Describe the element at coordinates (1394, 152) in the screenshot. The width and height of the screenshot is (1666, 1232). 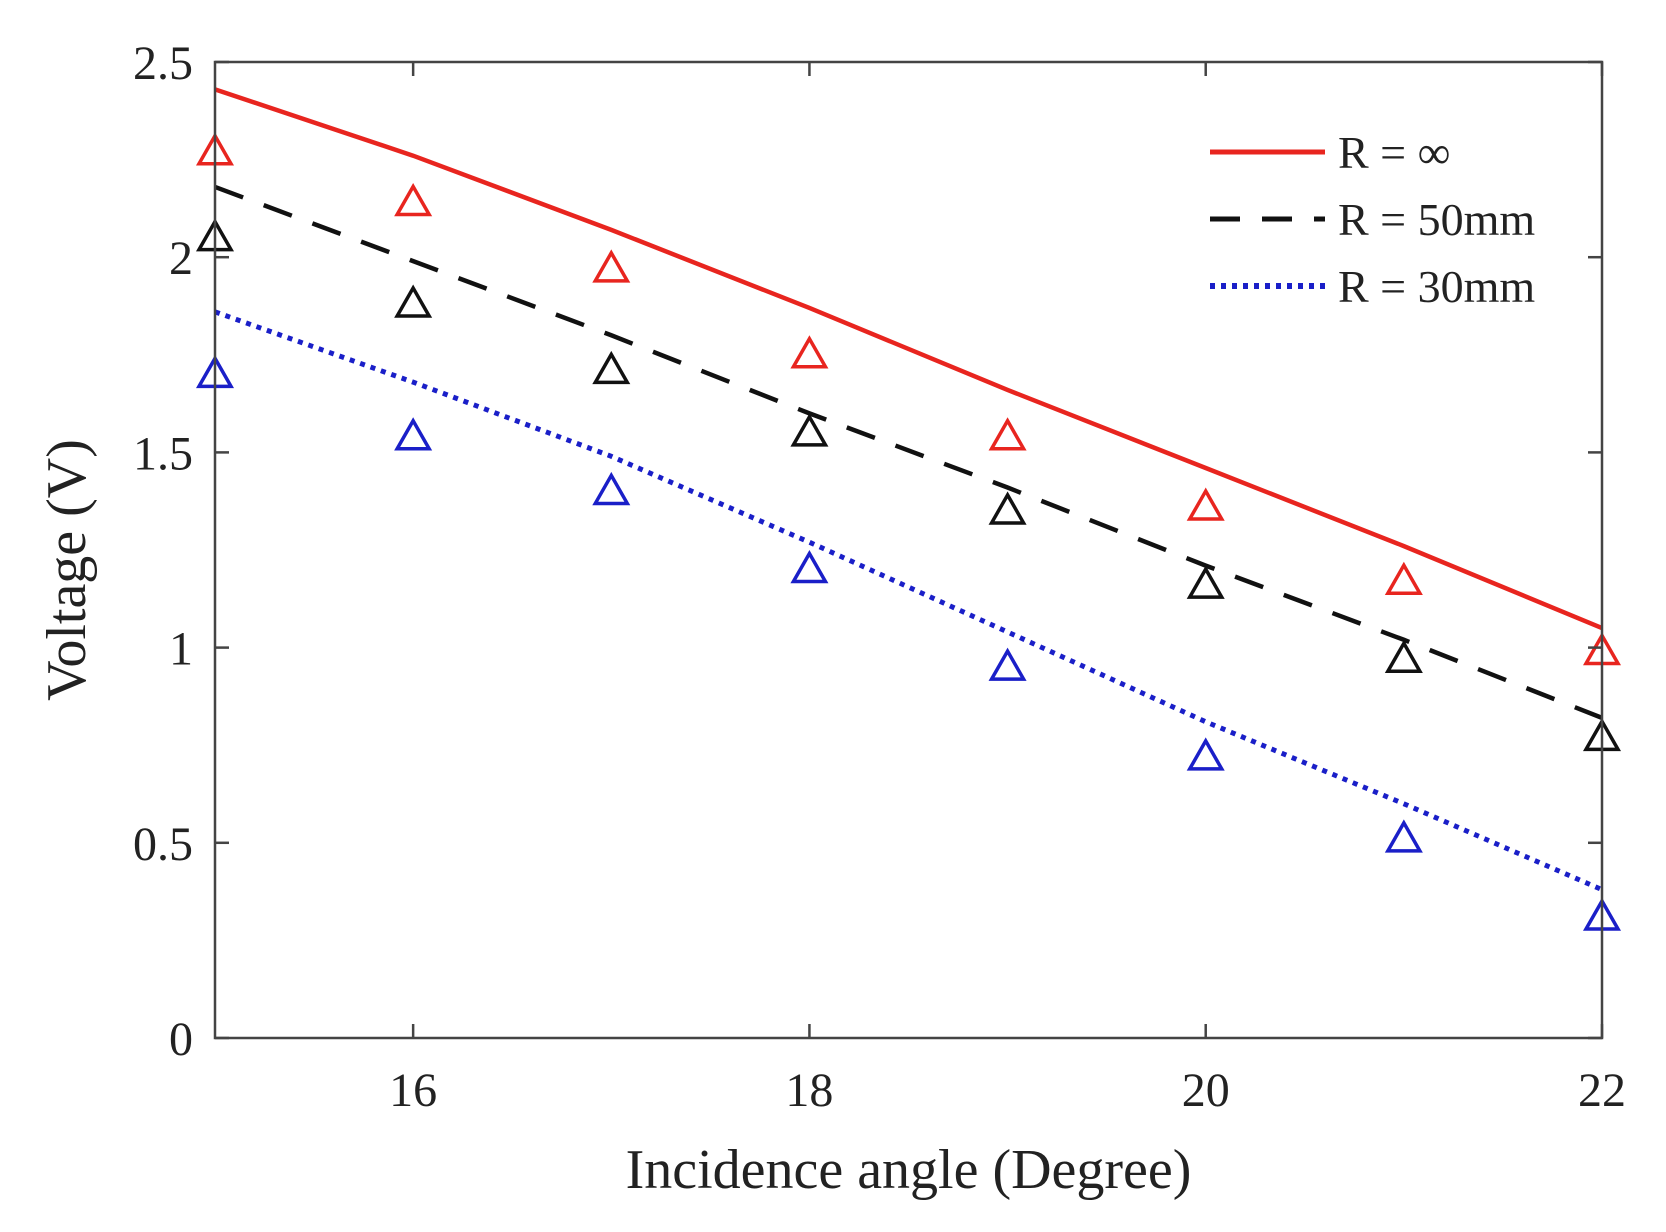
I see `legend-label-0: R = ∞` at that location.